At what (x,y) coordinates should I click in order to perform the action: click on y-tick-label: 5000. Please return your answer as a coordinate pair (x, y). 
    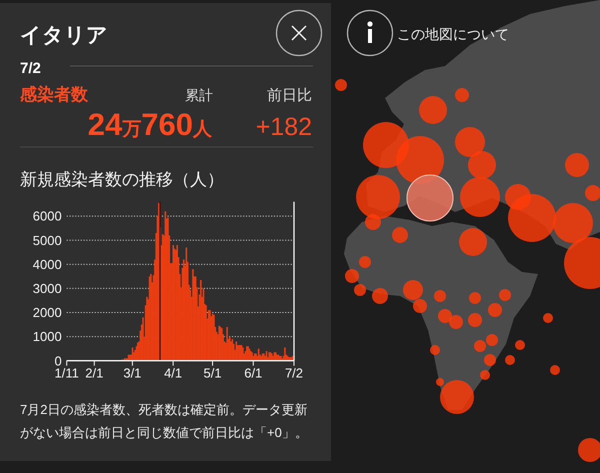
    Looking at the image, I should click on (47, 240).